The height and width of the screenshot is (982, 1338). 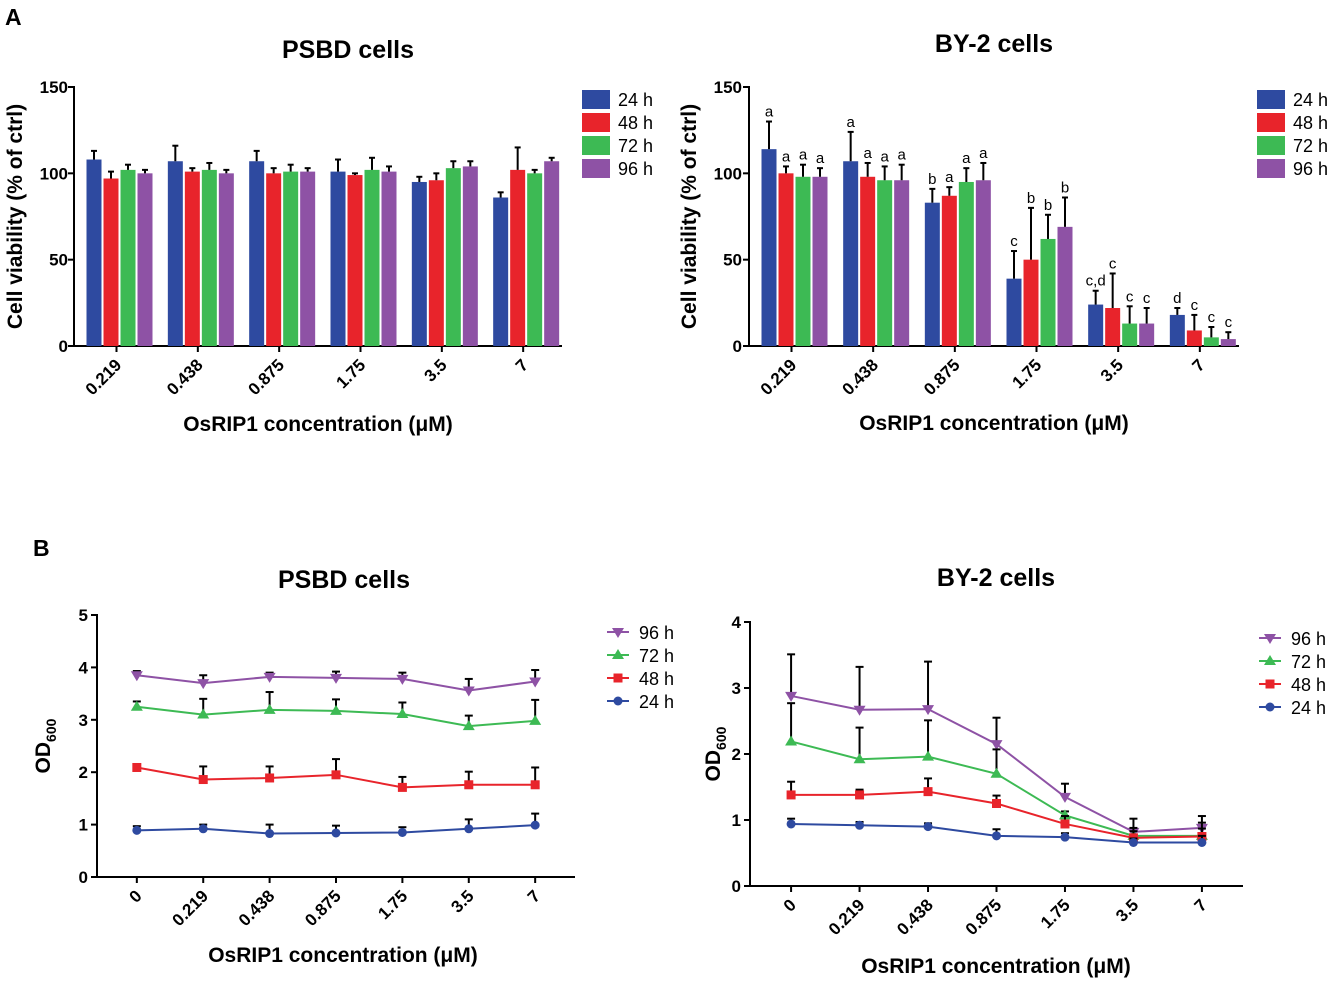 I want to click on b2-xtick-label-3-5: 3.5, so click(x=1127, y=910).